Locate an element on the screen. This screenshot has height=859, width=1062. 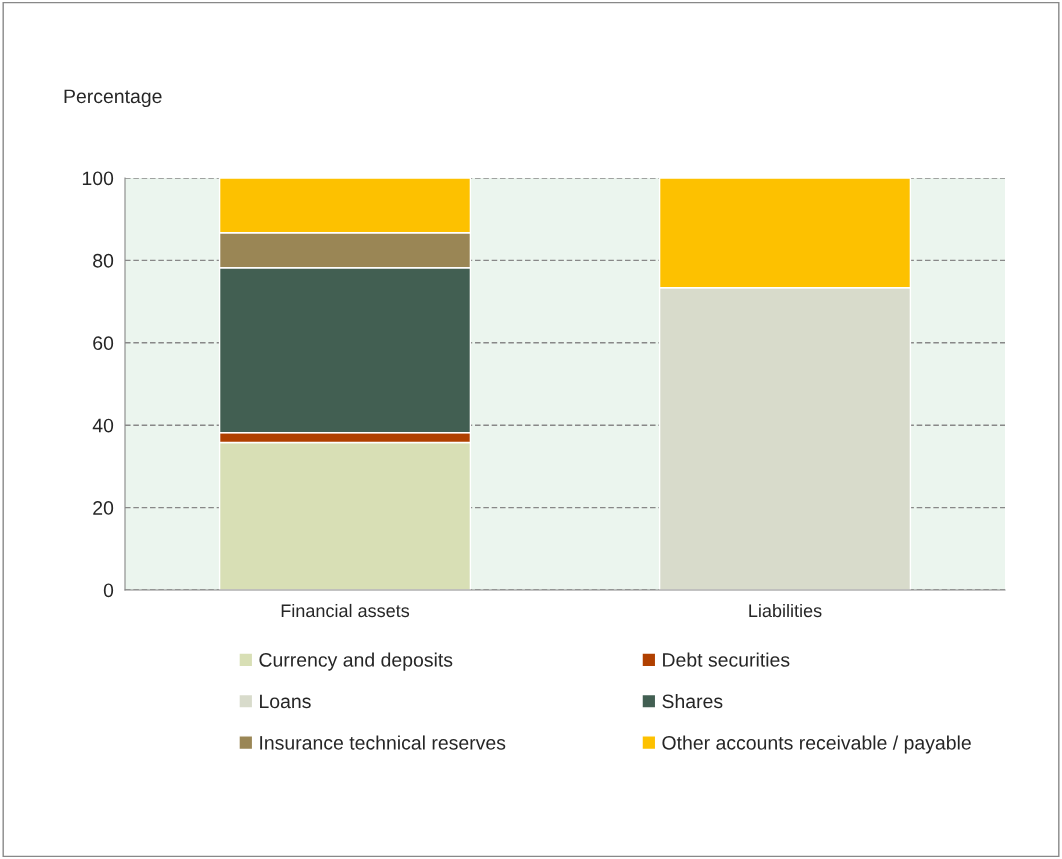
x-tick-label: Liabilities is located at coordinates (785, 610).